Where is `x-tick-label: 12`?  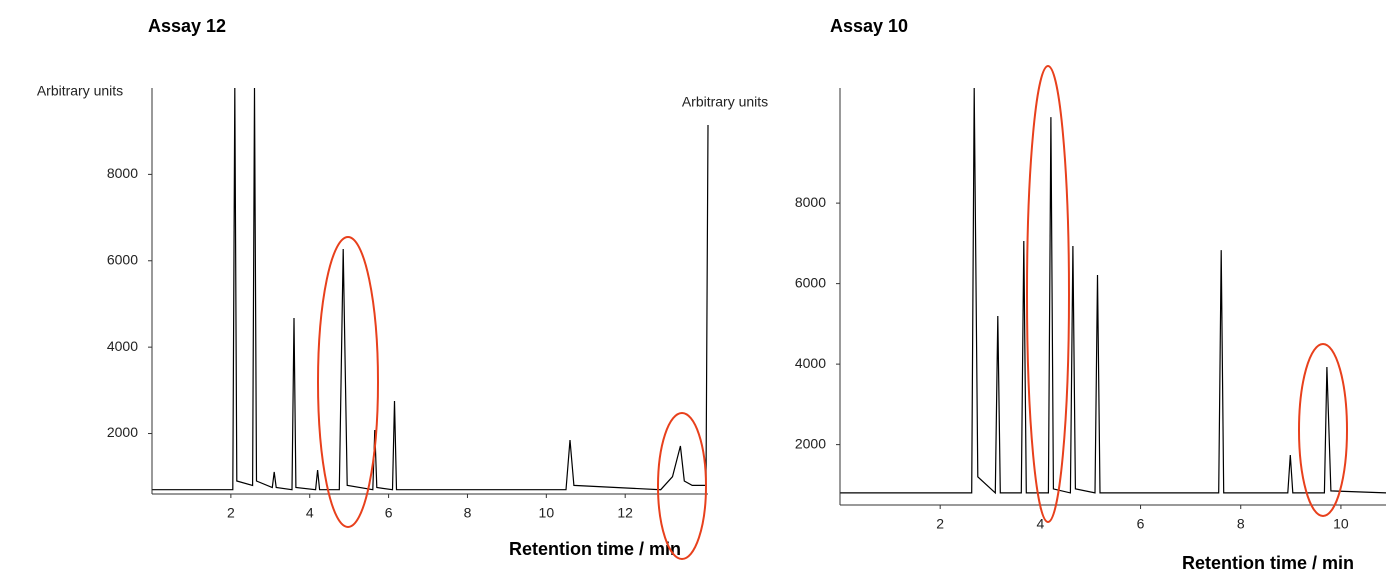 x-tick-label: 12 is located at coordinates (625, 513).